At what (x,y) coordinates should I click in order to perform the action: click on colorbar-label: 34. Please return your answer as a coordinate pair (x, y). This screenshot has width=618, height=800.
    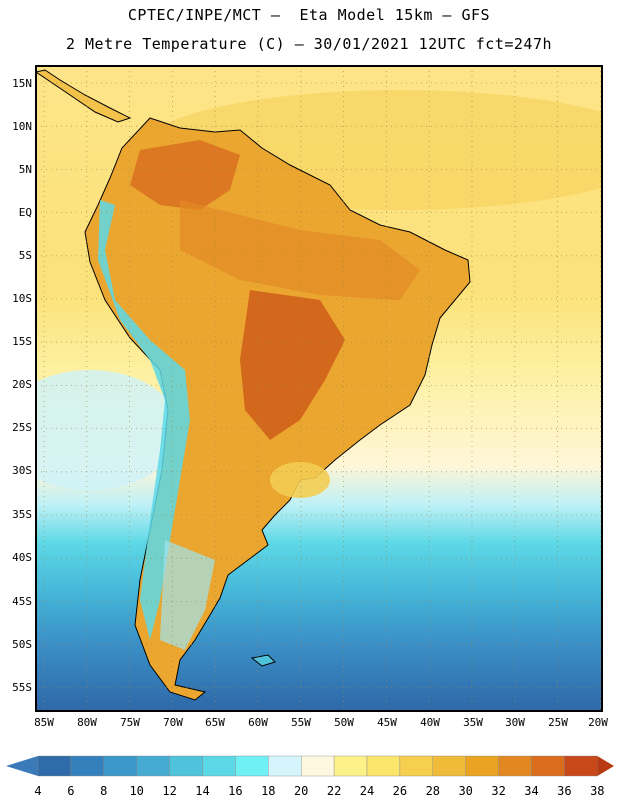
    Looking at the image, I should click on (531, 791).